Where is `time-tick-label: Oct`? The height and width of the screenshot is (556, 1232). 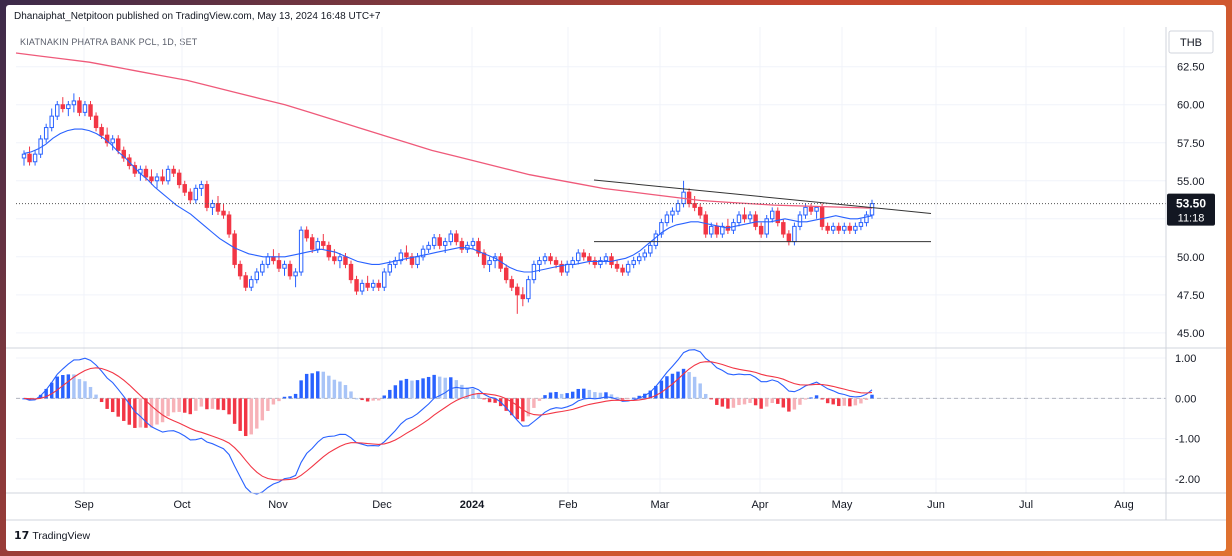 time-tick-label: Oct is located at coordinates (181, 505).